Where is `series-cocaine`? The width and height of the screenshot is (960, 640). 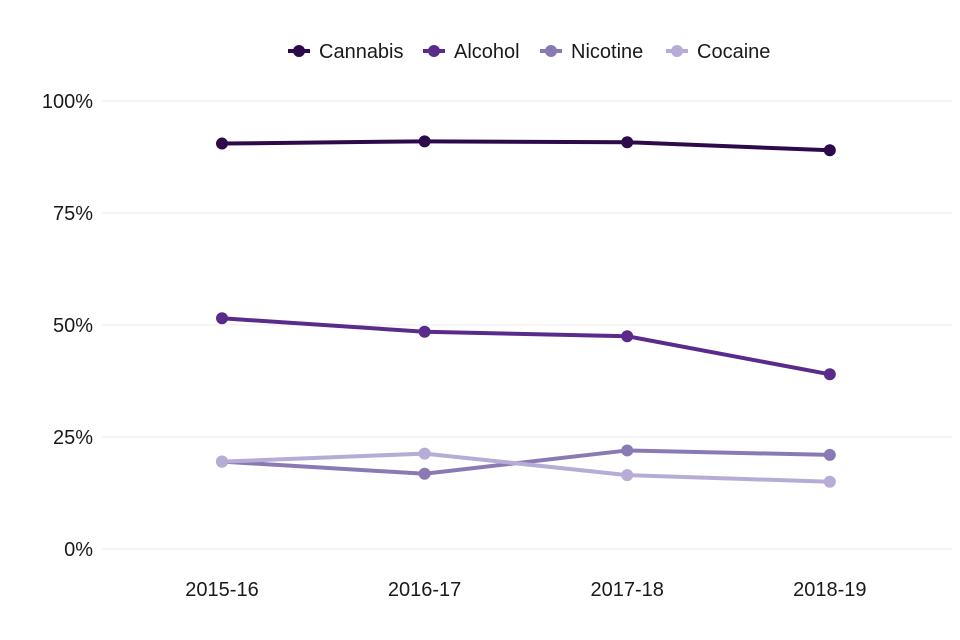 series-cocaine is located at coordinates (526, 467).